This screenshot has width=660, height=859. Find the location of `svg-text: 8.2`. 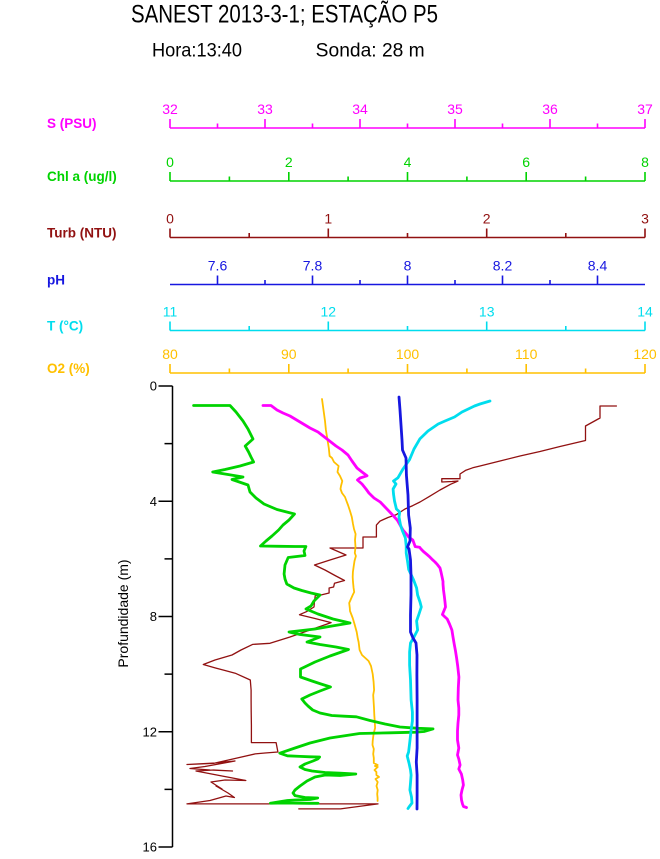

svg-text: 8.2 is located at coordinates (503, 266).